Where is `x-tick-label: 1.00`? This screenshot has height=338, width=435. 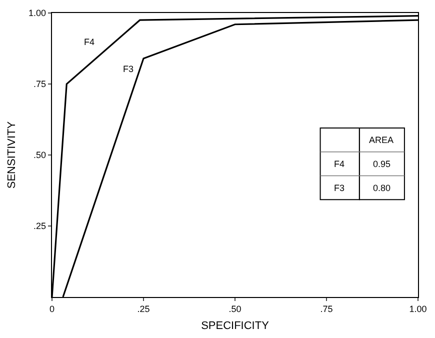
x-tick-label: 1.00 is located at coordinates (418, 309).